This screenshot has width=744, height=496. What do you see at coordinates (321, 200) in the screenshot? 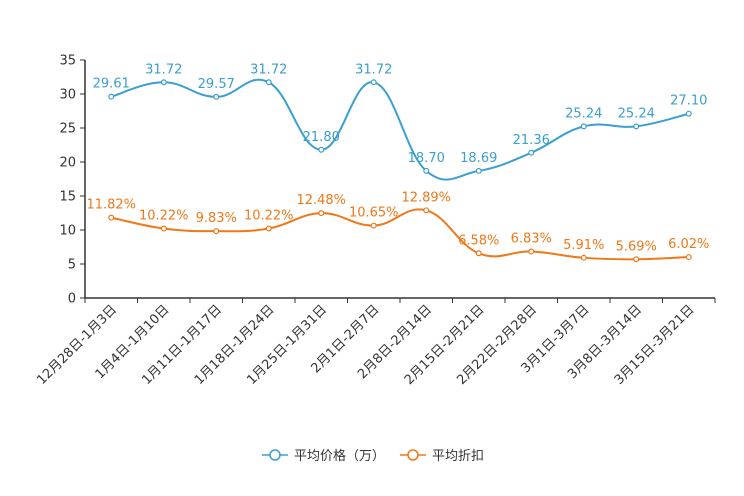
I see `data-label: 12.48%` at bounding box center [321, 200].